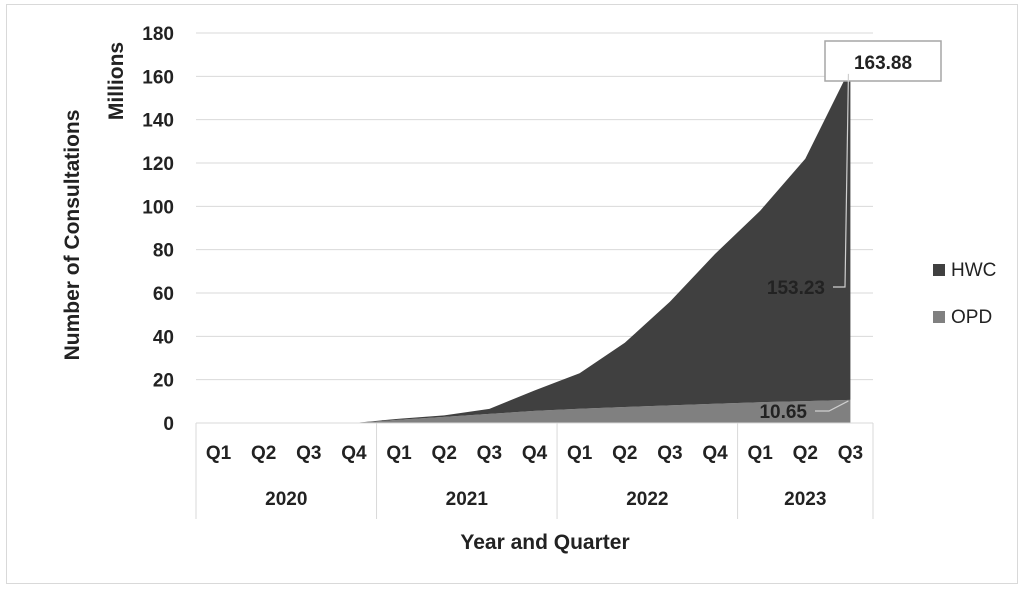 Image resolution: width=1024 pixels, height=590 pixels. Describe the element at coordinates (163, 381) in the screenshot. I see `y-tick-label: 20` at that location.